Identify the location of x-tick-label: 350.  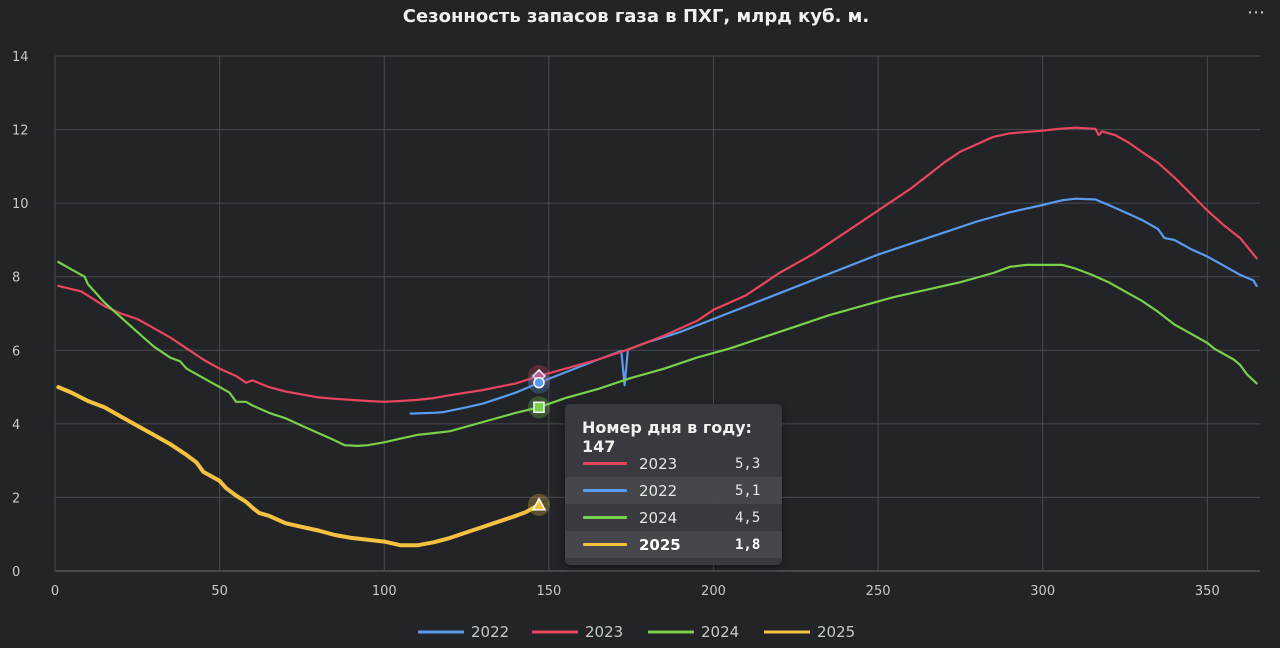
(1207, 591).